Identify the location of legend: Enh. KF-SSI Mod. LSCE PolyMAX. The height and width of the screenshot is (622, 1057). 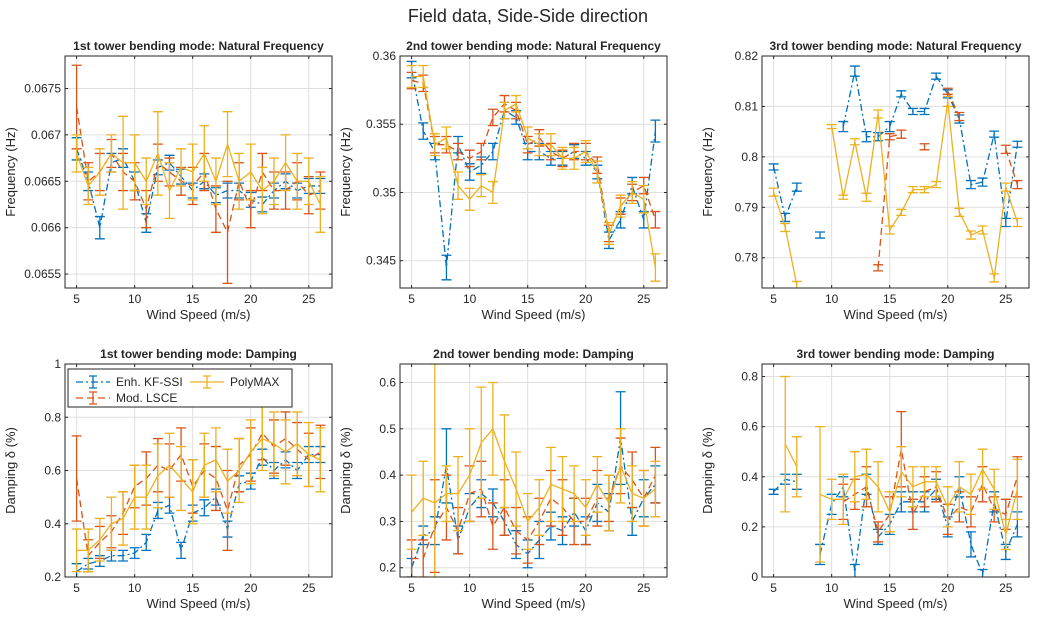
(180, 388).